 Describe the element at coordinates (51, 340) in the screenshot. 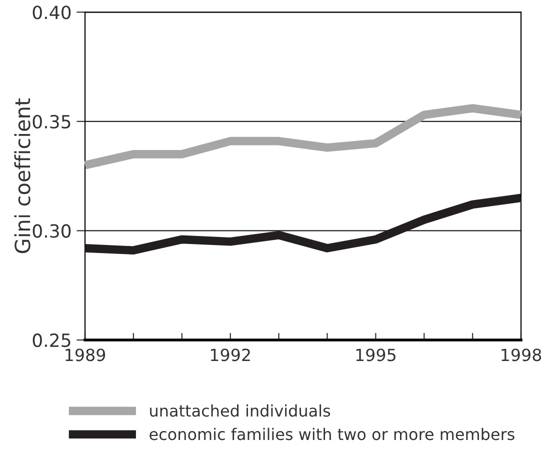

I see `y-tick-label: 0.25` at that location.